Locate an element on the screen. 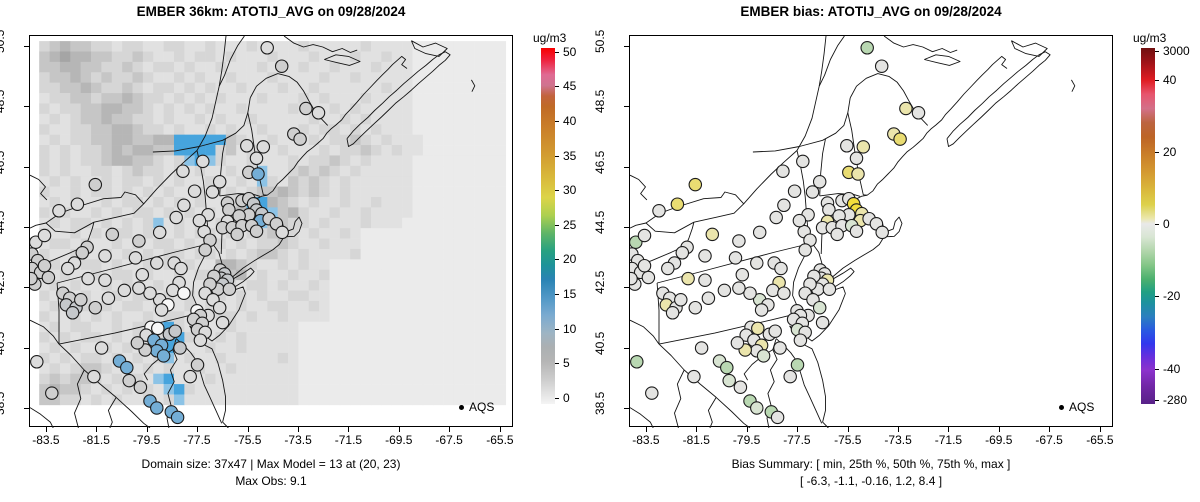 Image resolution: width=1200 pixels, height=502 pixels. colorbar-tick-label: -40 is located at coordinates (1172, 369).